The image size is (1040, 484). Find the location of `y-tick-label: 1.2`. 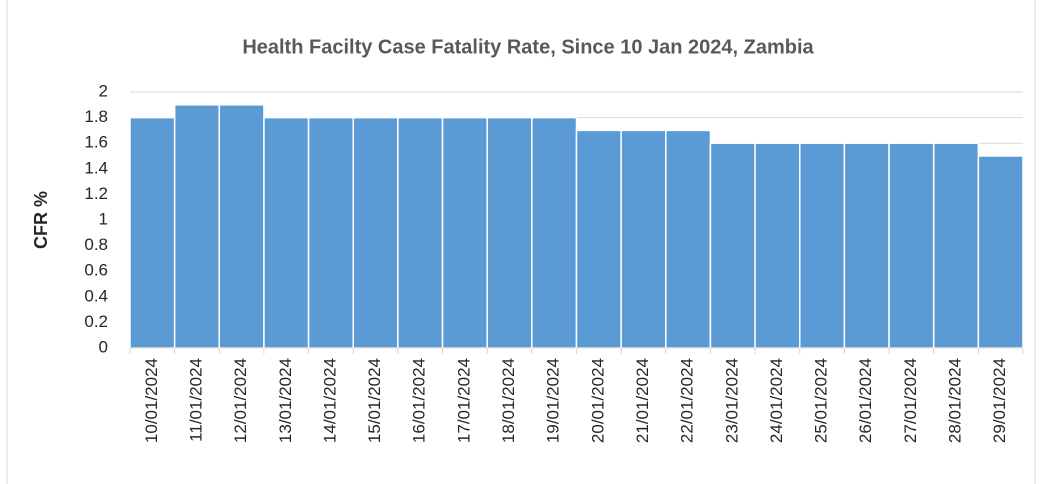

y-tick-label: 1.2 is located at coordinates (96, 193).